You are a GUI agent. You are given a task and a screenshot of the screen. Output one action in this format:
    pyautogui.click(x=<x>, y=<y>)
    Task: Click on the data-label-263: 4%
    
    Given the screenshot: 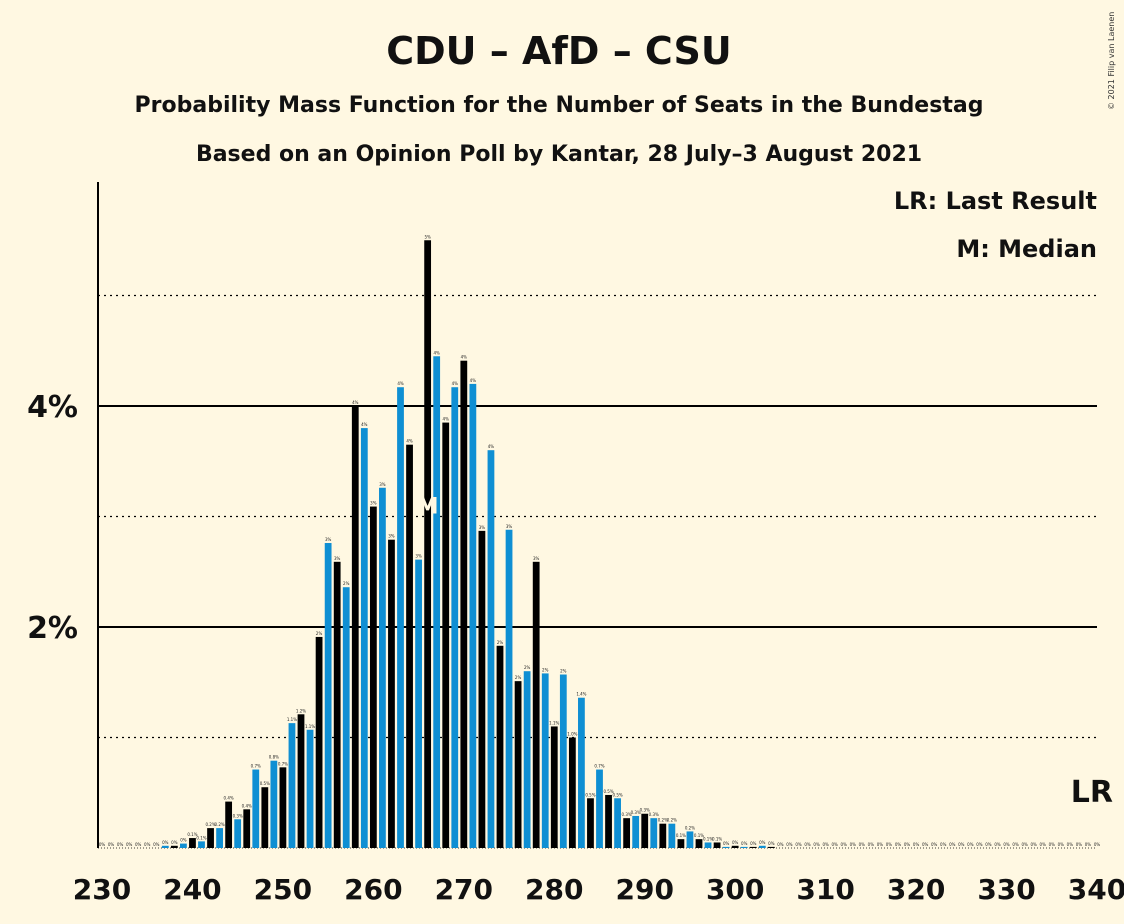 What is the action you would take?
    pyautogui.click(x=400, y=383)
    